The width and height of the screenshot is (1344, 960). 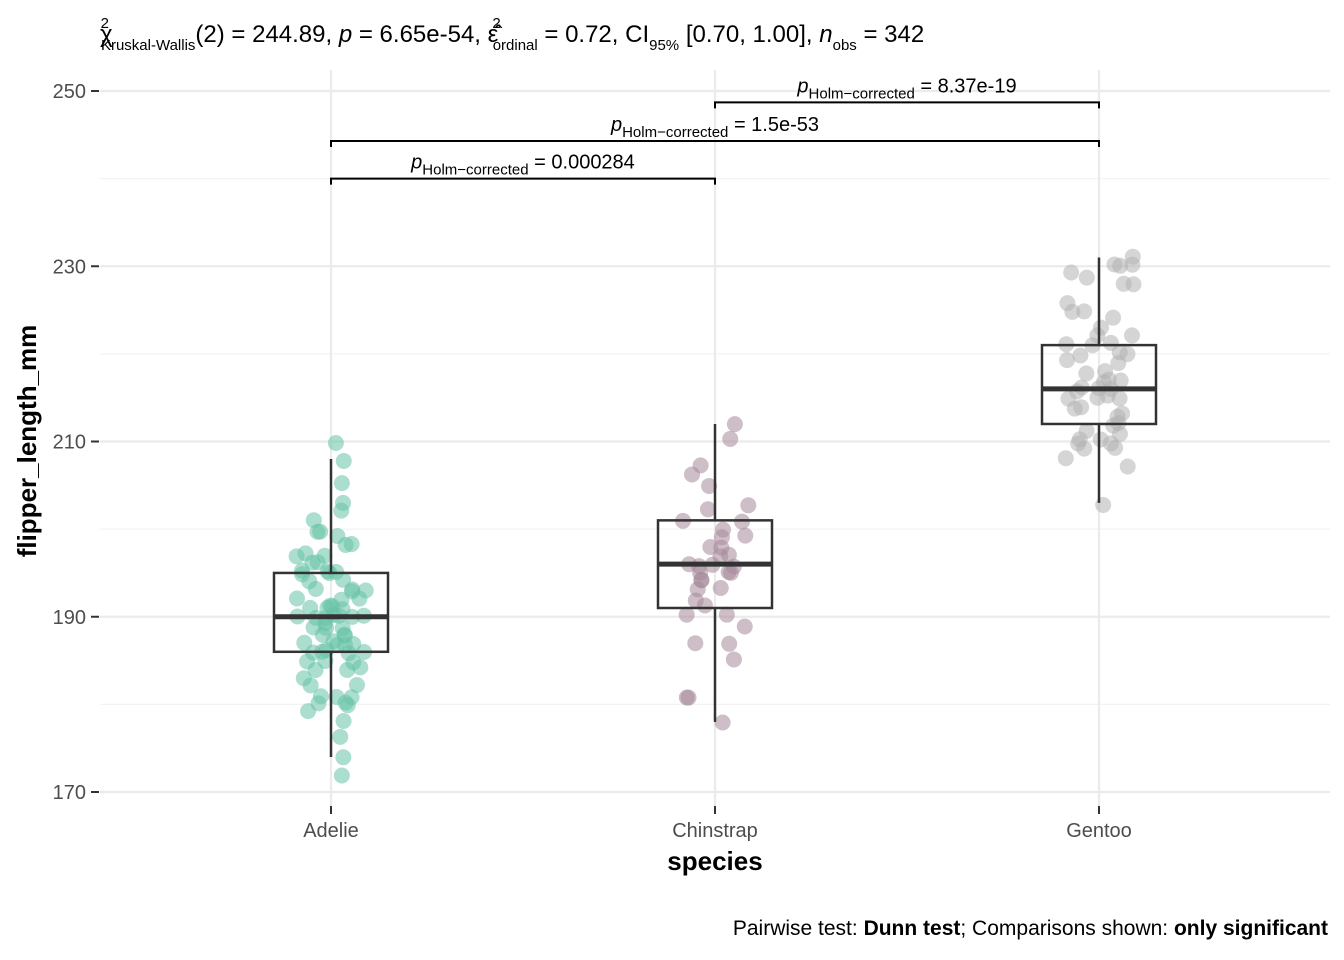 What do you see at coordinates (749, 34) in the screenshot?
I see `title-ci-text: [0.70, 1.00],` at bounding box center [749, 34].